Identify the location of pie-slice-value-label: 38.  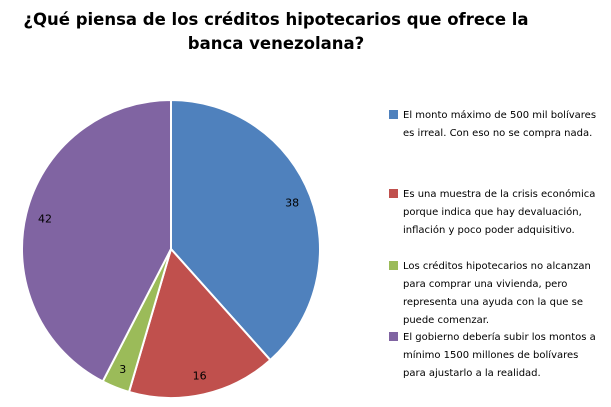
(292, 203).